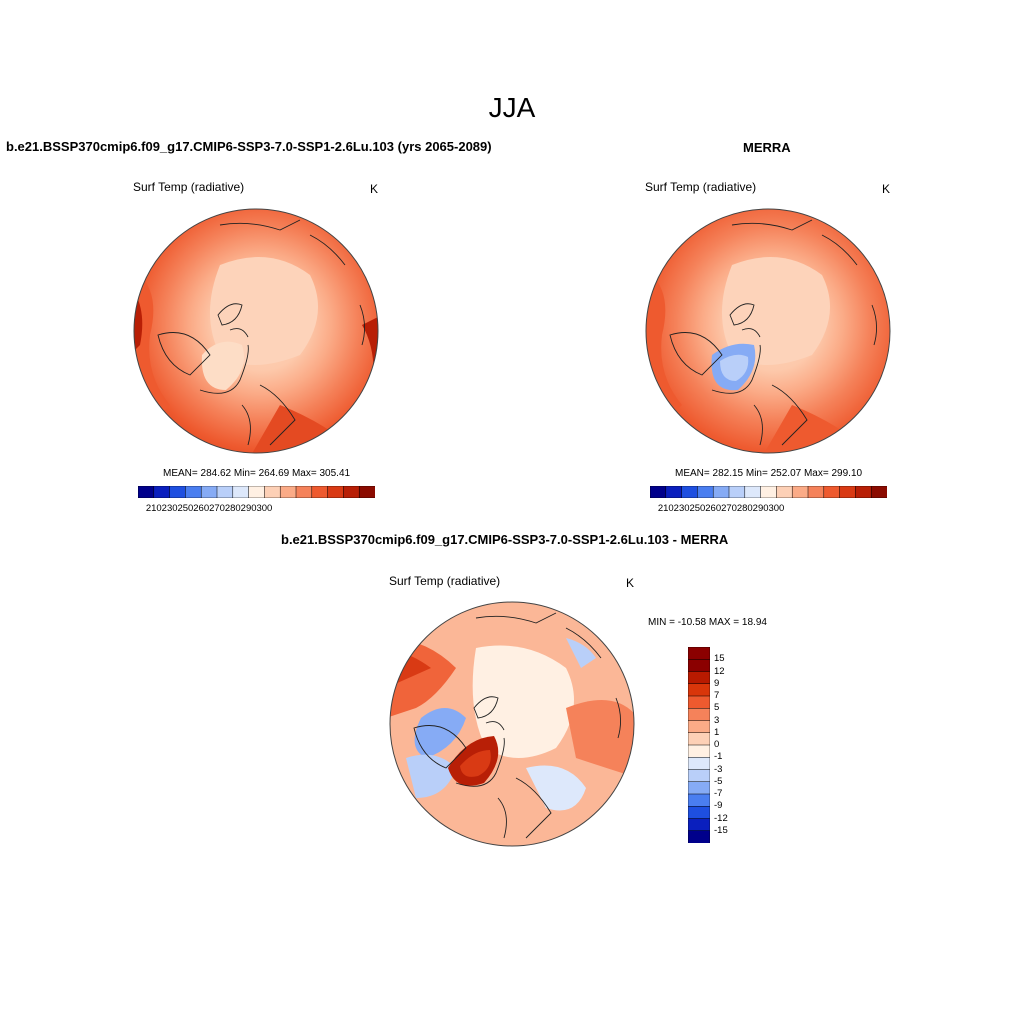 This screenshot has height=1024, width=1024. Describe the element at coordinates (717, 744) in the screenshot. I see `colorbar-tick-label: 0` at that location.